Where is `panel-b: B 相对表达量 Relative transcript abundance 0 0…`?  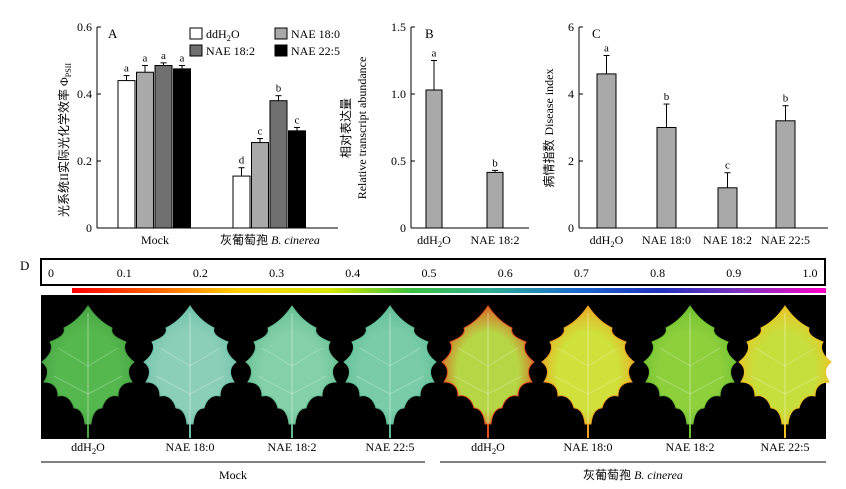
panel-b: B 相对表达量 Relative transcript abundance 0 0… is located at coordinates (434, 134).